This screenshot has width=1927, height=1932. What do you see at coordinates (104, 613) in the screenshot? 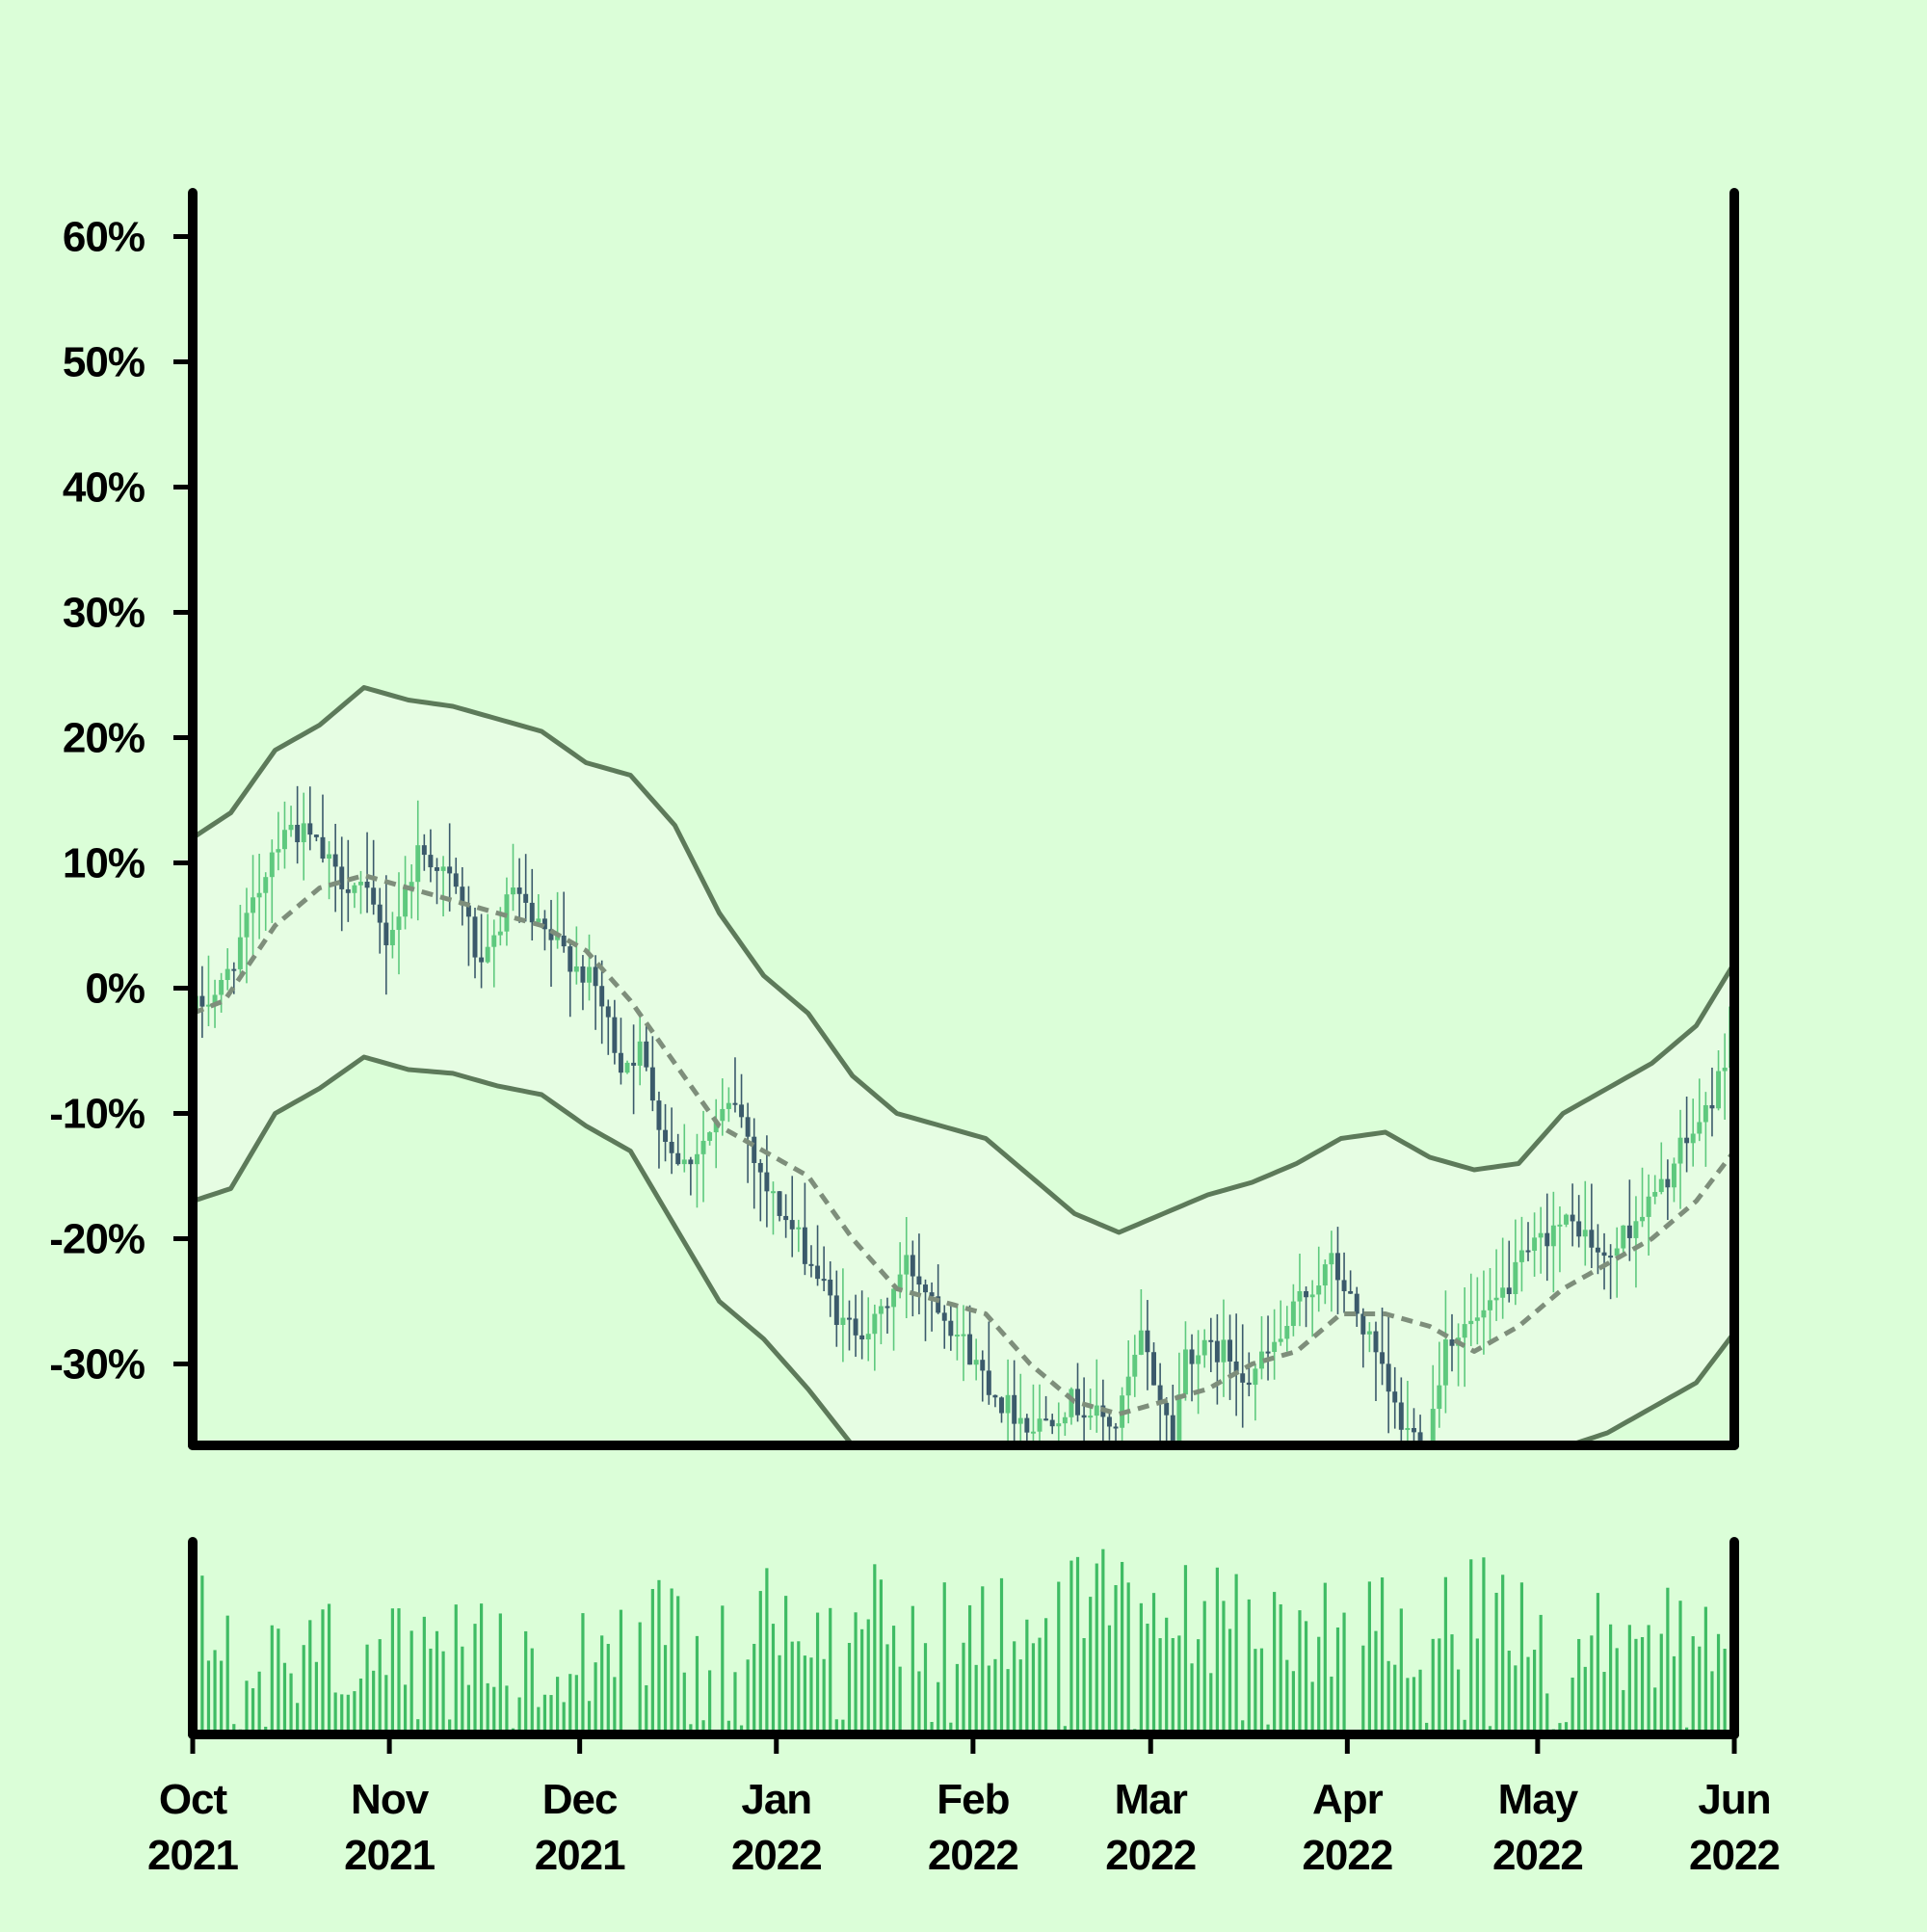
I see `y-tick-label: 30%` at bounding box center [104, 613].